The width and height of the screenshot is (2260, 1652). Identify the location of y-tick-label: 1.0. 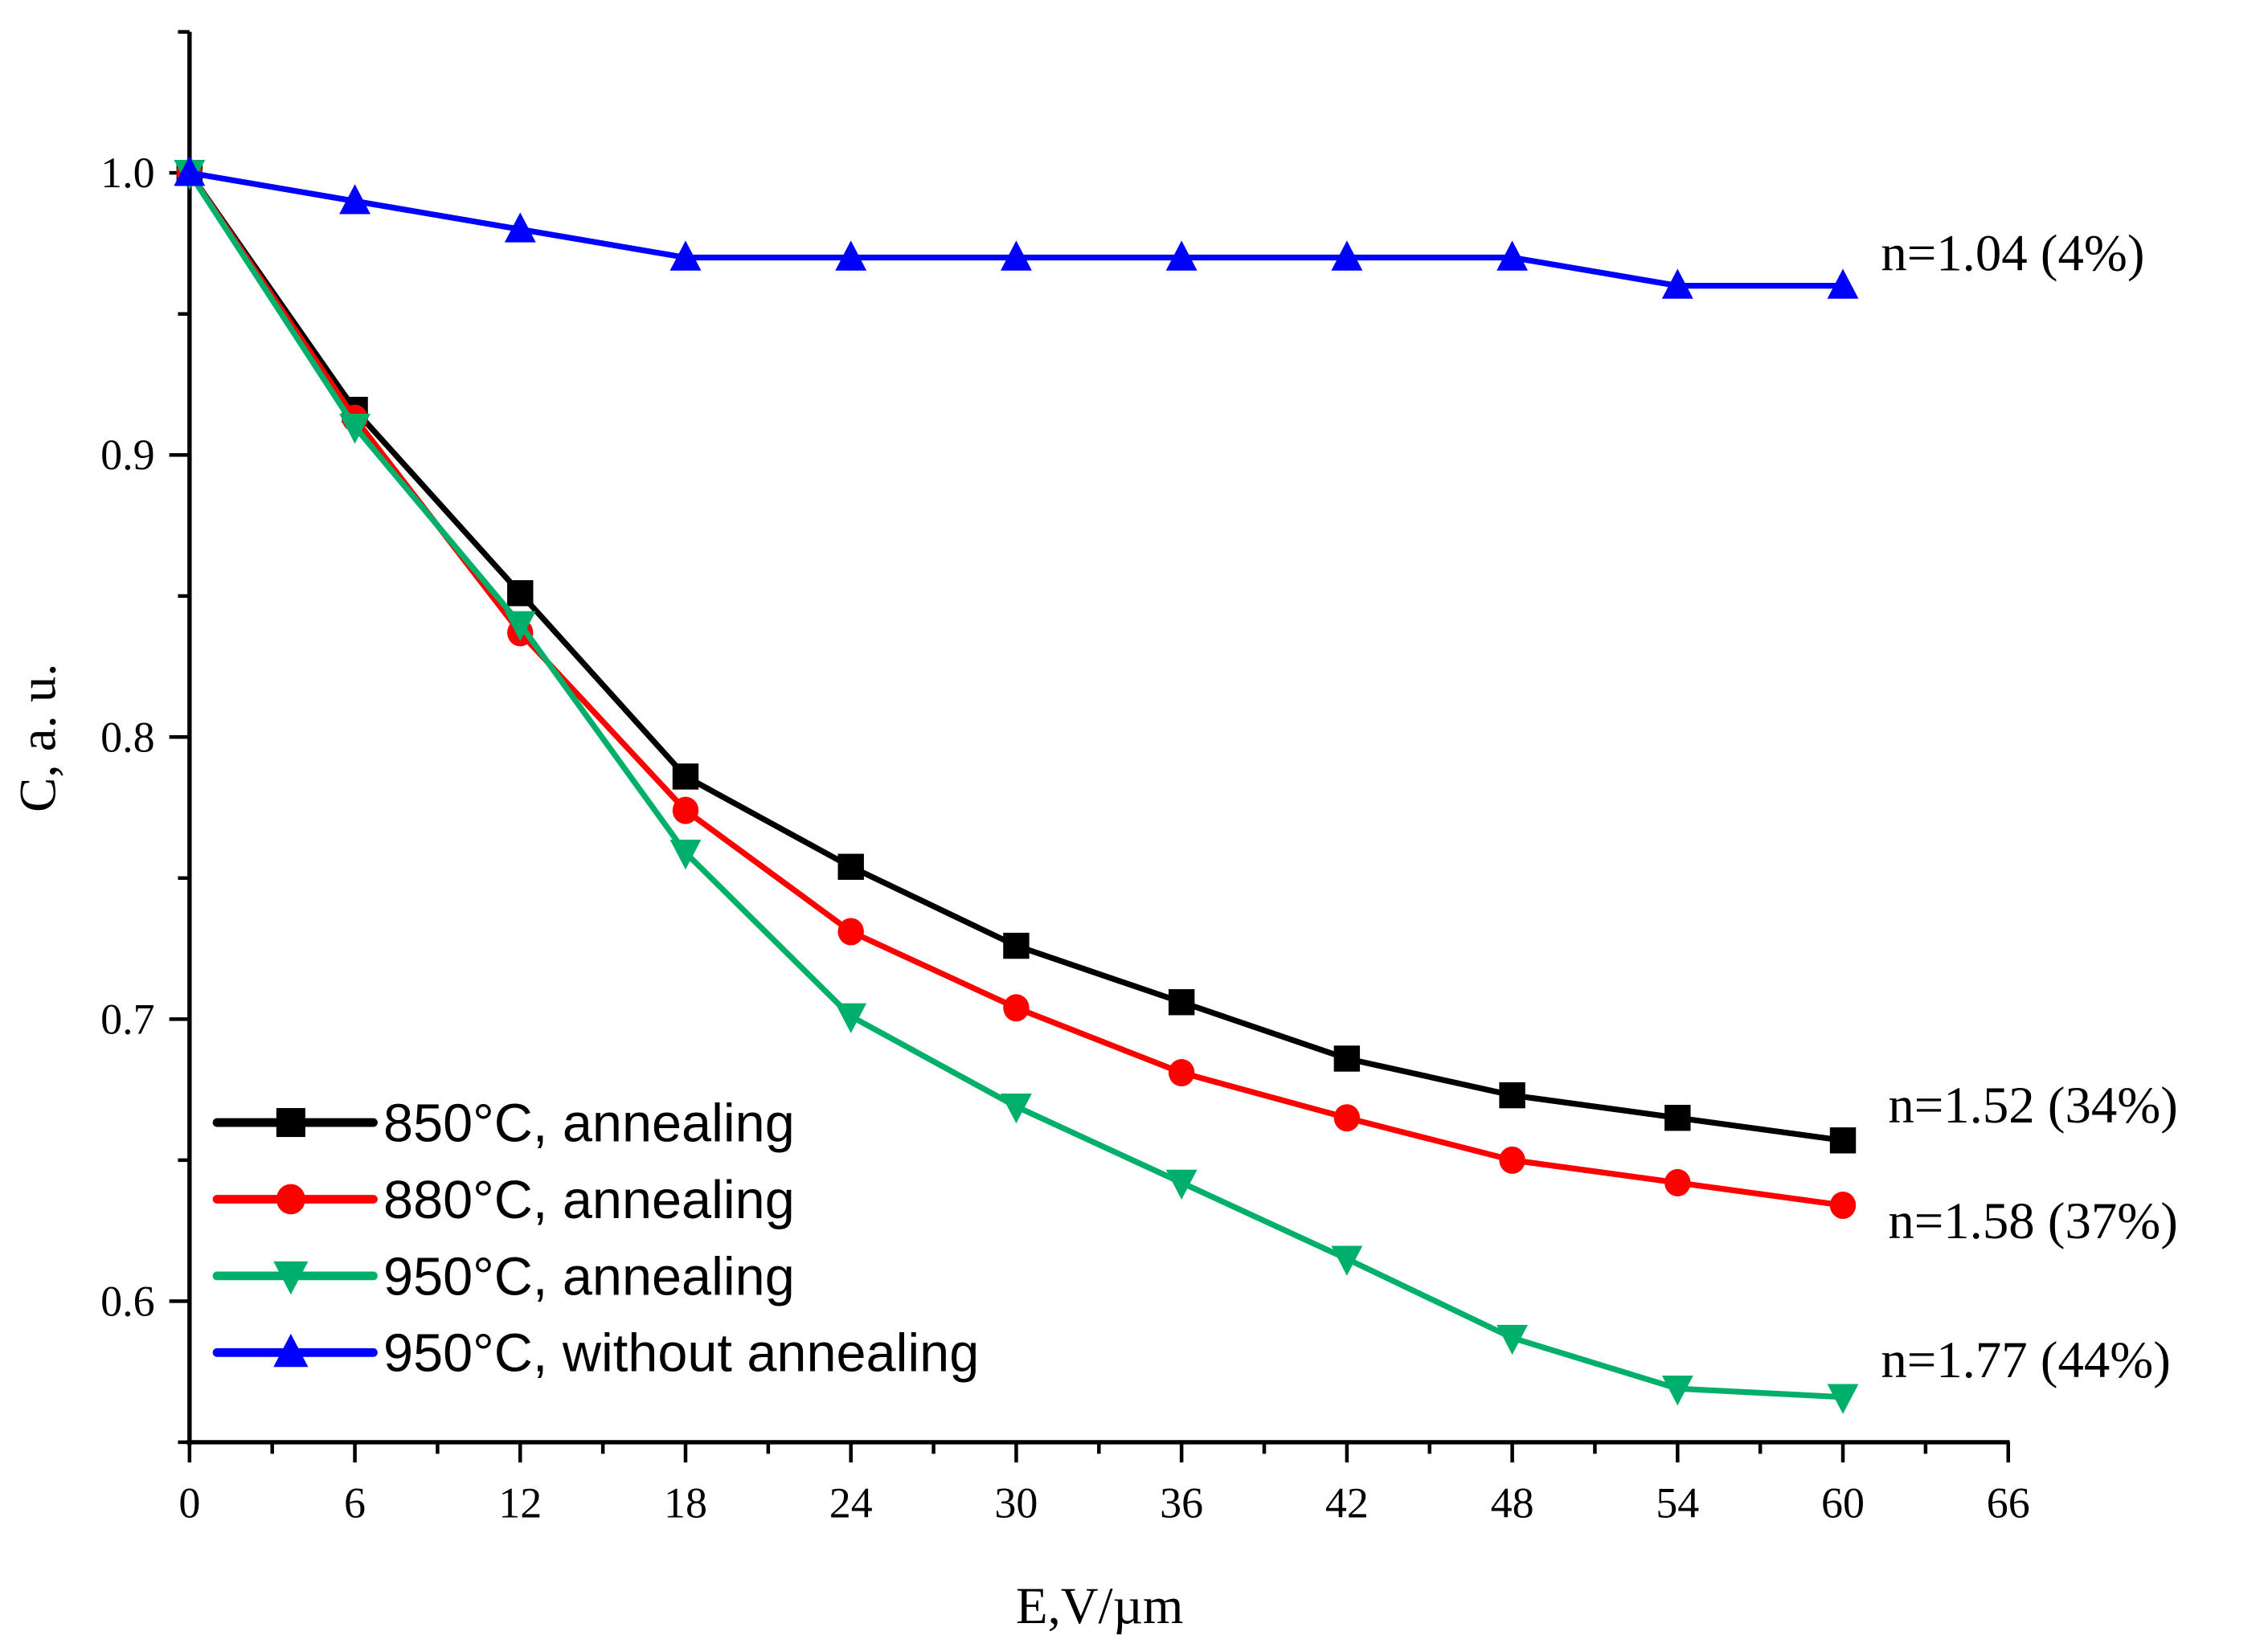
(127, 173).